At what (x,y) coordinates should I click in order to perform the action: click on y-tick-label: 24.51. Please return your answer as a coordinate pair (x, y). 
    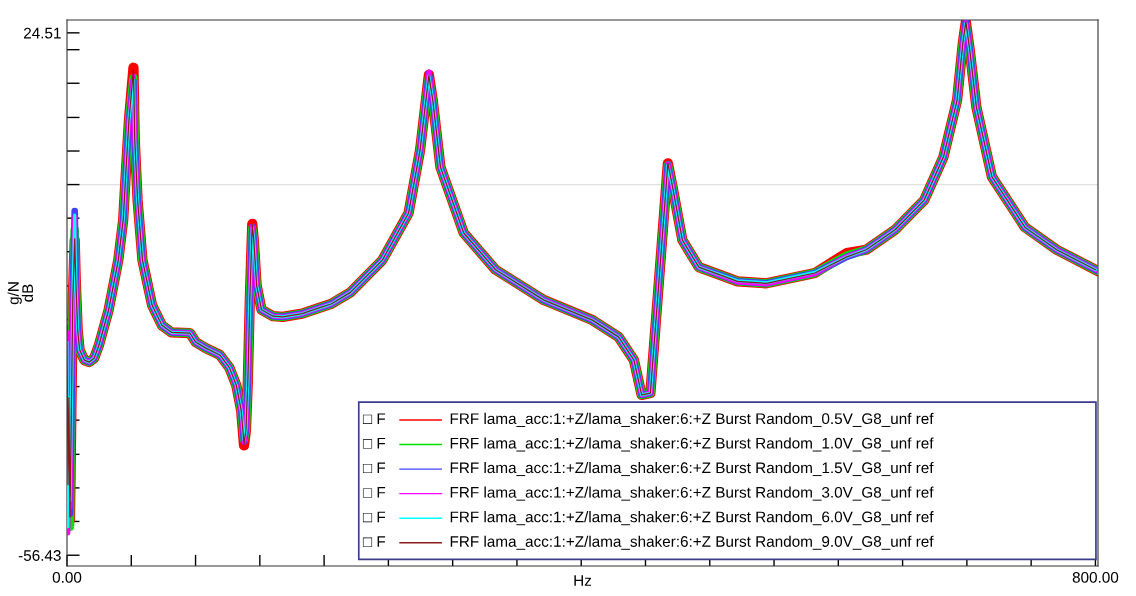
    Looking at the image, I should click on (42, 33).